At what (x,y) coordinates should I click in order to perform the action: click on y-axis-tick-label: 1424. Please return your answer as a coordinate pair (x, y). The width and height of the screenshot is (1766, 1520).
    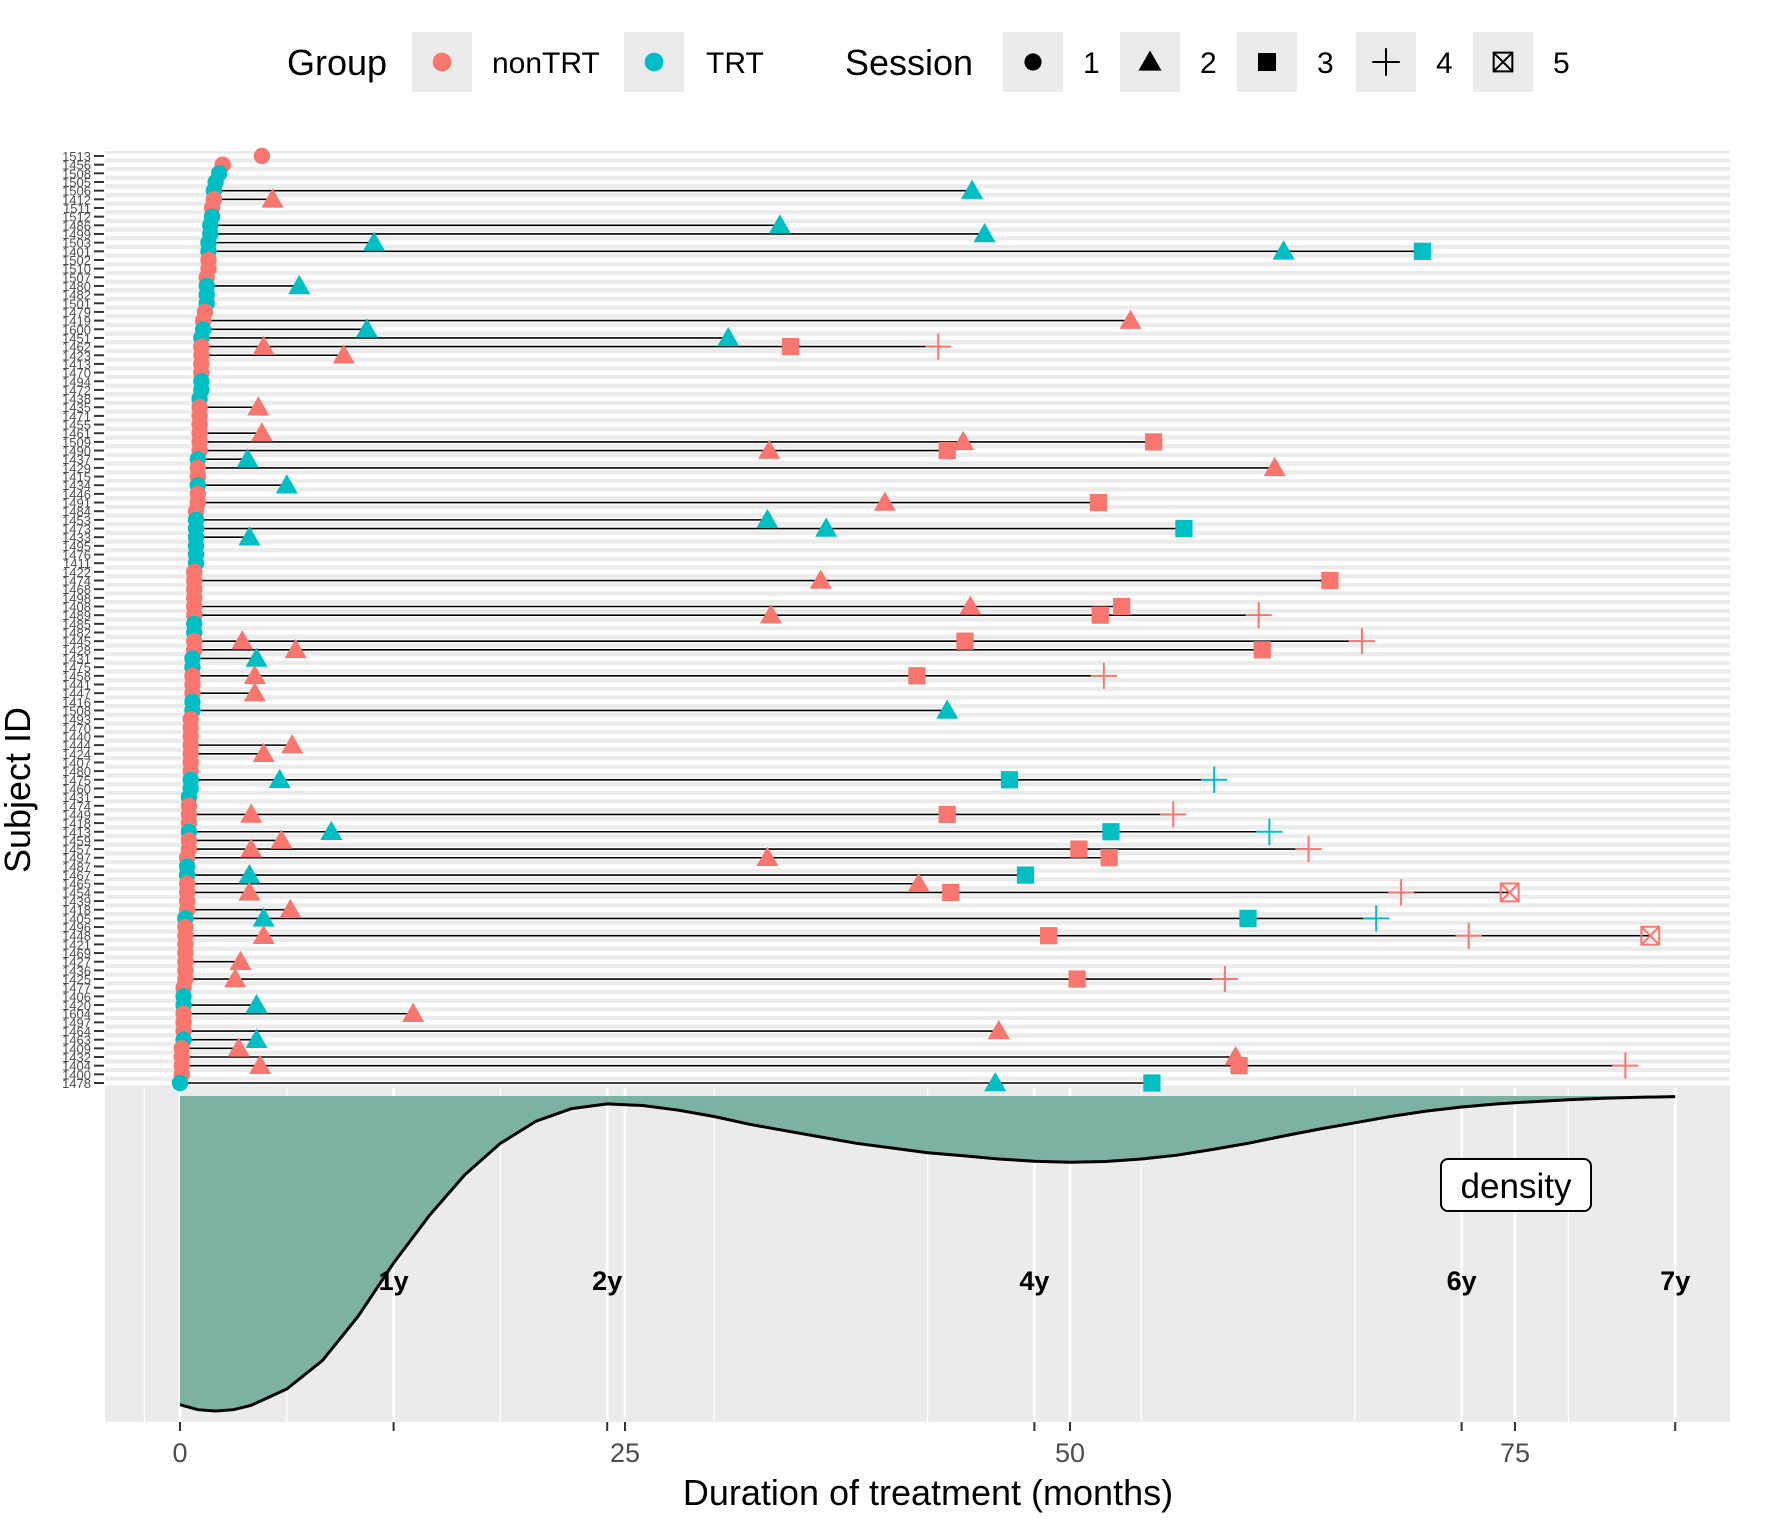
    Looking at the image, I should click on (76, 754).